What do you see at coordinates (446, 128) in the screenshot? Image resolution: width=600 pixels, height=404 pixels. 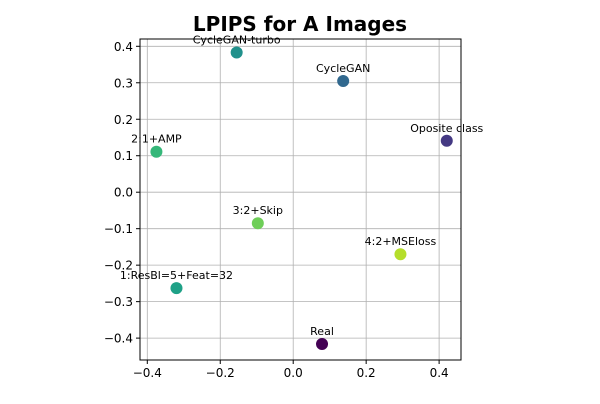 I see `data-point-label: Oposite class` at bounding box center [446, 128].